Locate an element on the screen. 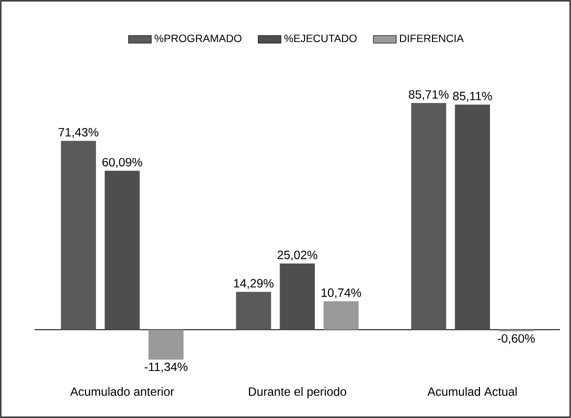  legend-label: %EJECUTADO is located at coordinates (320, 38).